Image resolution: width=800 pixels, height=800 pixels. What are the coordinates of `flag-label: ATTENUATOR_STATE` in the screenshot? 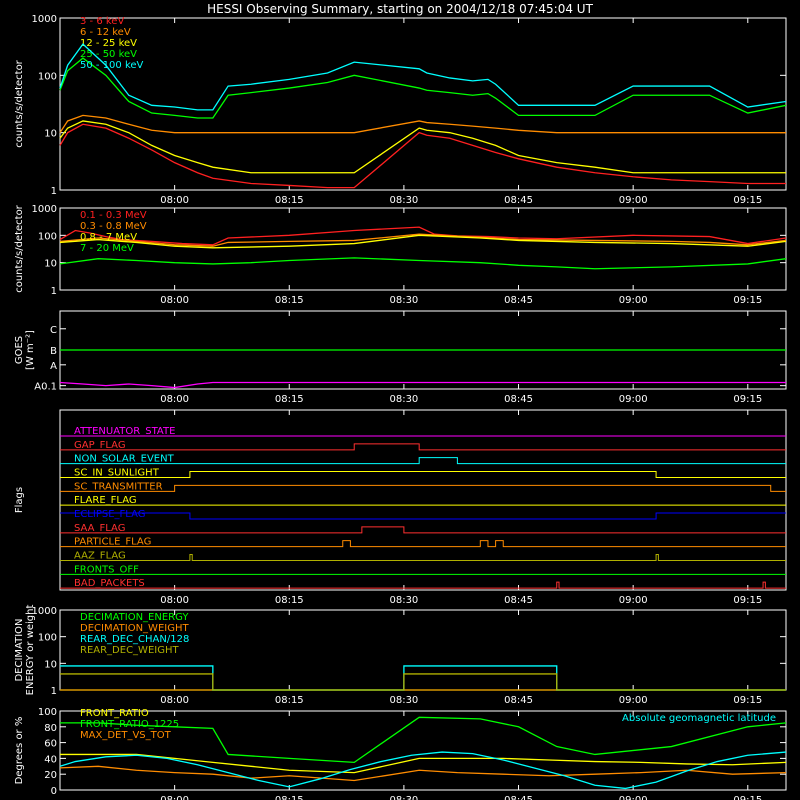 It's located at (124, 431).